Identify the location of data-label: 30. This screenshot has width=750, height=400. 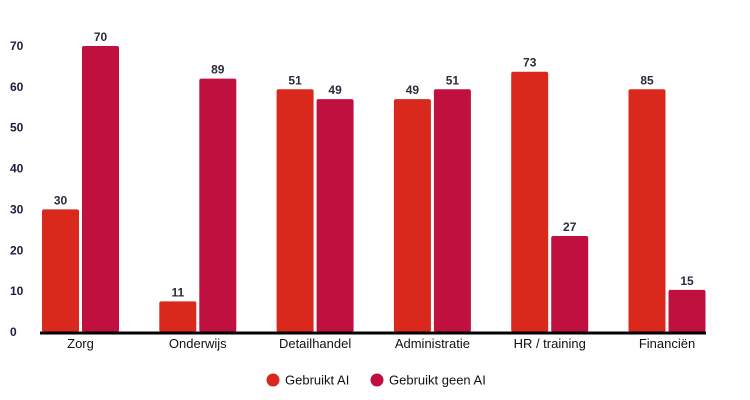
(61, 200).